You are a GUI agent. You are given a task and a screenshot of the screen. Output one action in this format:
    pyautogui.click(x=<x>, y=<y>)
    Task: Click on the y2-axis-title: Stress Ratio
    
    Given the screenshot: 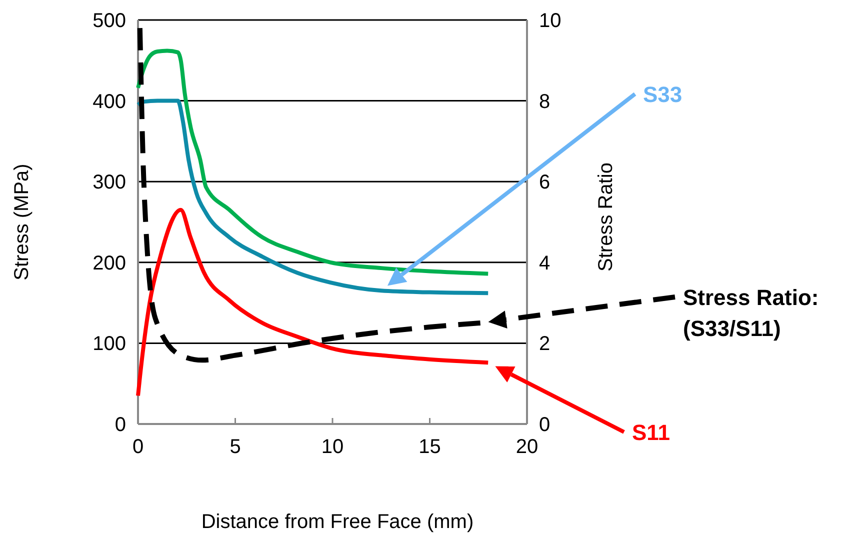 What is the action you would take?
    pyautogui.click(x=606, y=217)
    